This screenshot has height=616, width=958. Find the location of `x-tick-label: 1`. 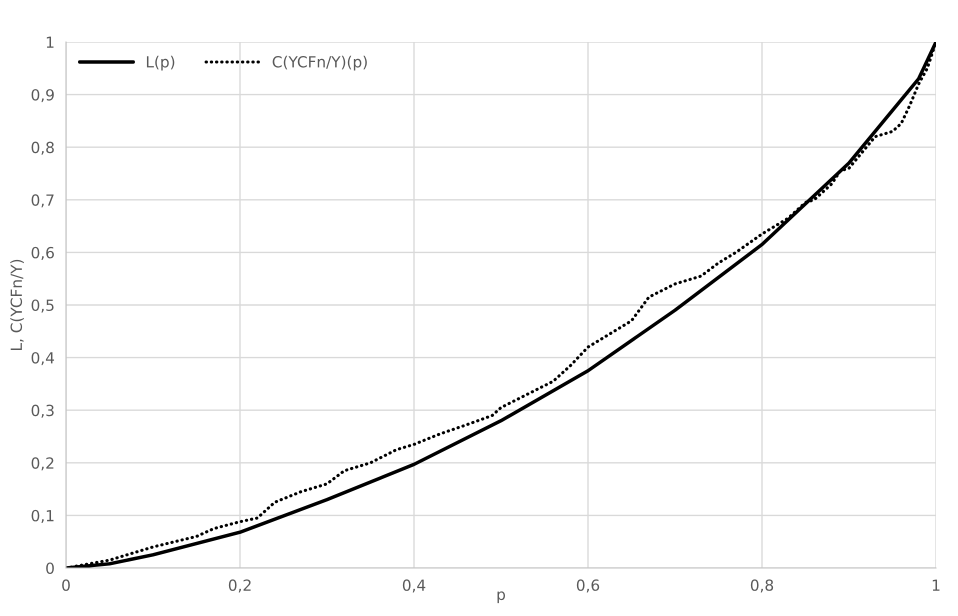

x-tick-label: 1 is located at coordinates (936, 585).